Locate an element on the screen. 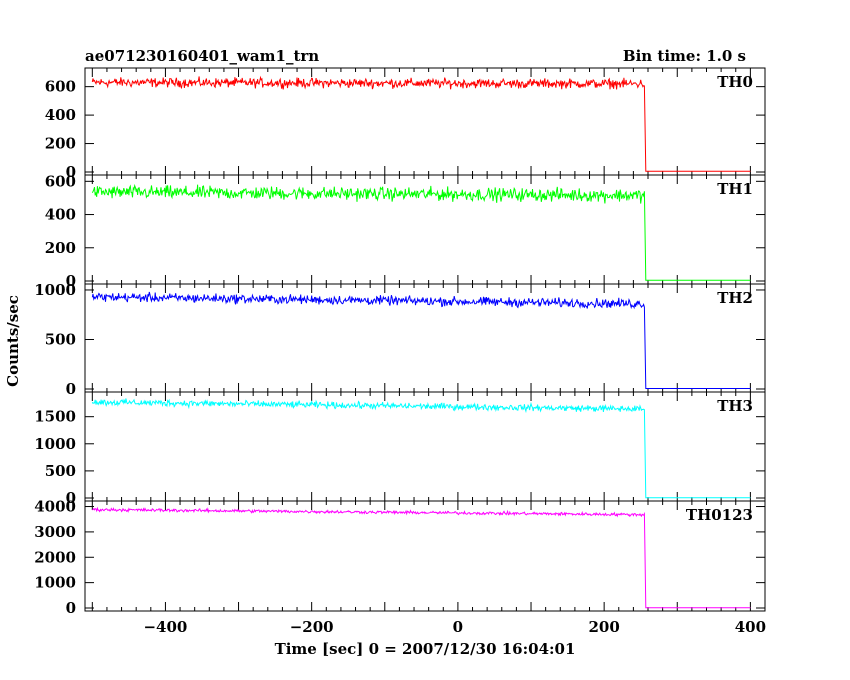  panel-label-th1: TH1 is located at coordinates (735, 189).